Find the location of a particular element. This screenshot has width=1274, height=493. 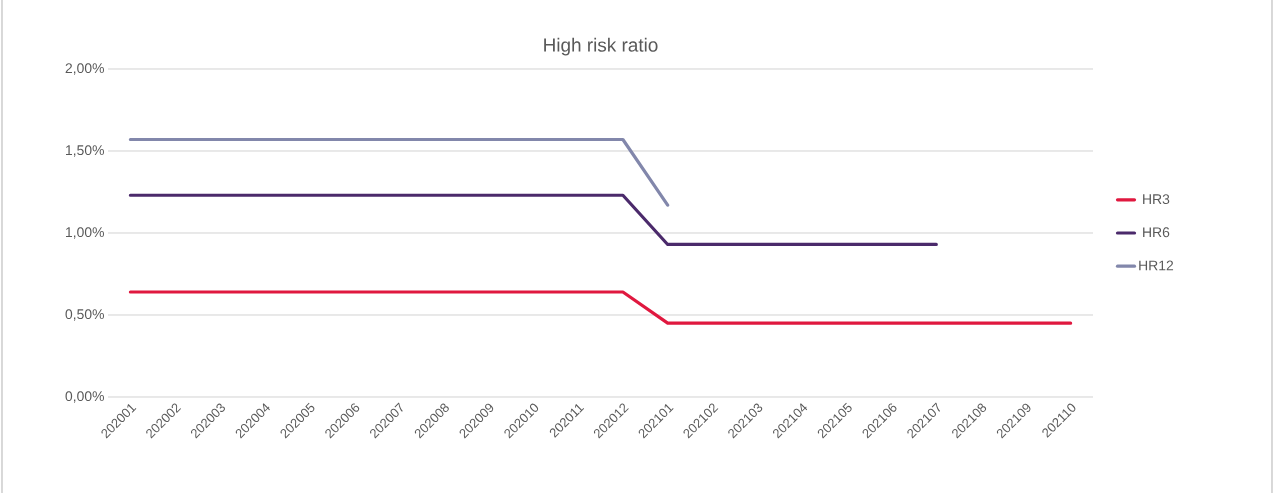

legend-label: HR12 is located at coordinates (1156, 265).